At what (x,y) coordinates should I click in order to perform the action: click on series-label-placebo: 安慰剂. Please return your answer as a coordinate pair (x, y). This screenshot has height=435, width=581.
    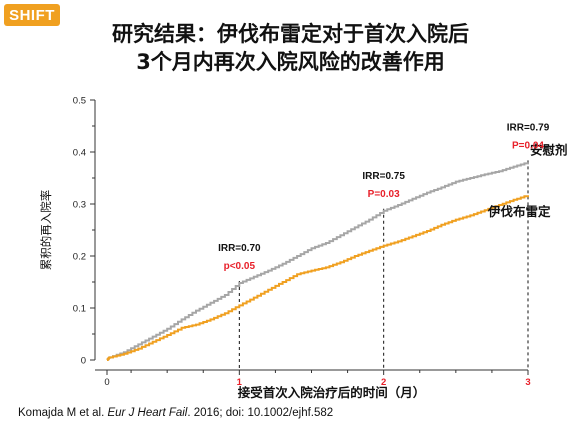
    Looking at the image, I should click on (549, 149).